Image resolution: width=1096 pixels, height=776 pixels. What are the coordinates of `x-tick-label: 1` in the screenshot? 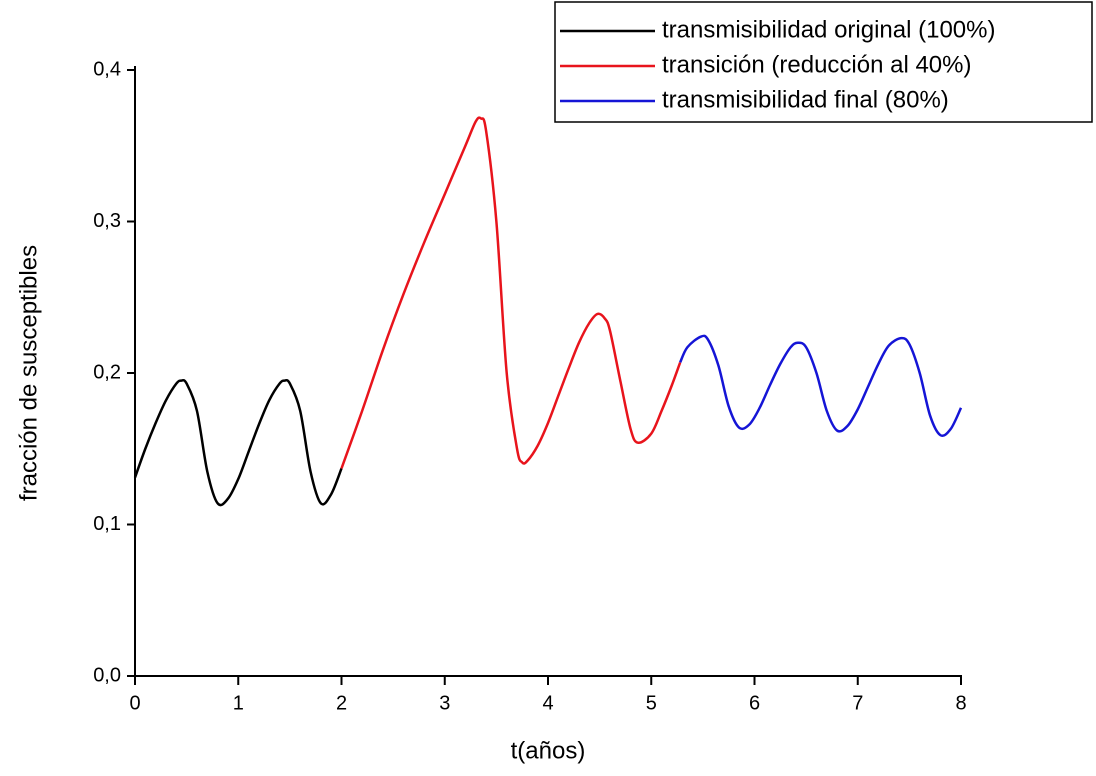 It's located at (238, 703).